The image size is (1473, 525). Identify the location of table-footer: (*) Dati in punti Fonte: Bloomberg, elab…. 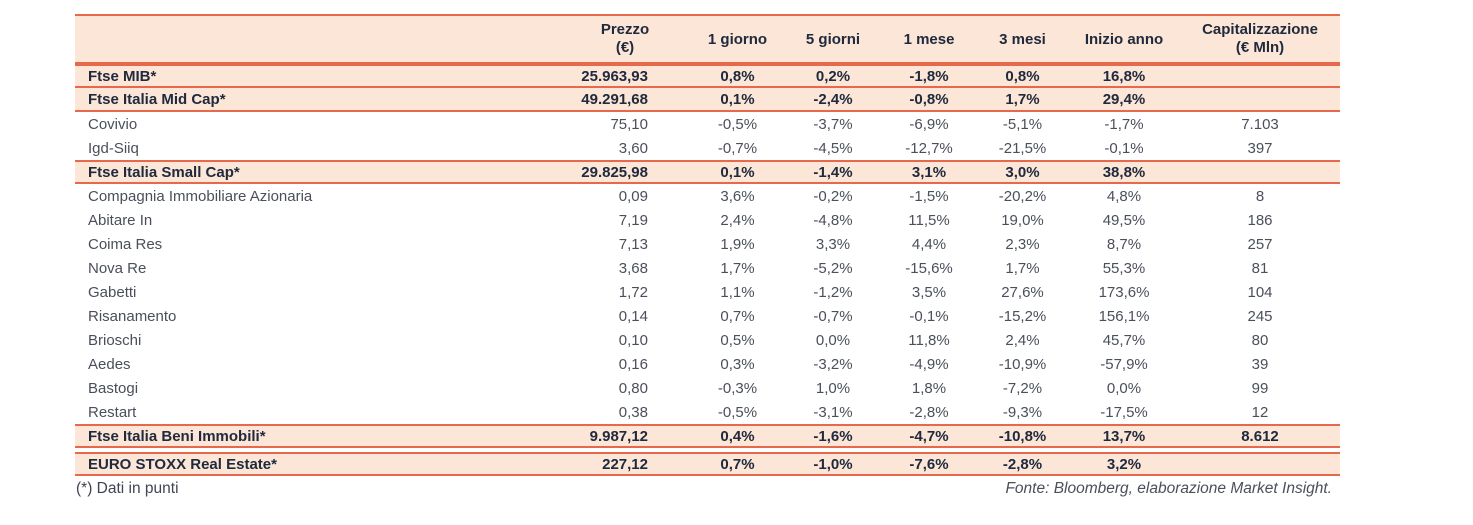
(707, 489).